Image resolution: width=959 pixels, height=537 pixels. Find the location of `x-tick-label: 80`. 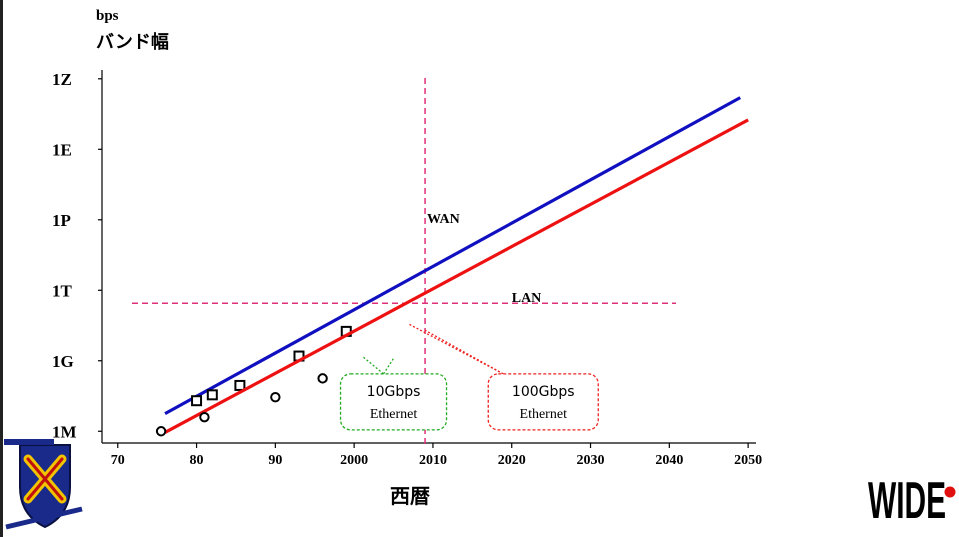

x-tick-label: 80 is located at coordinates (197, 460).